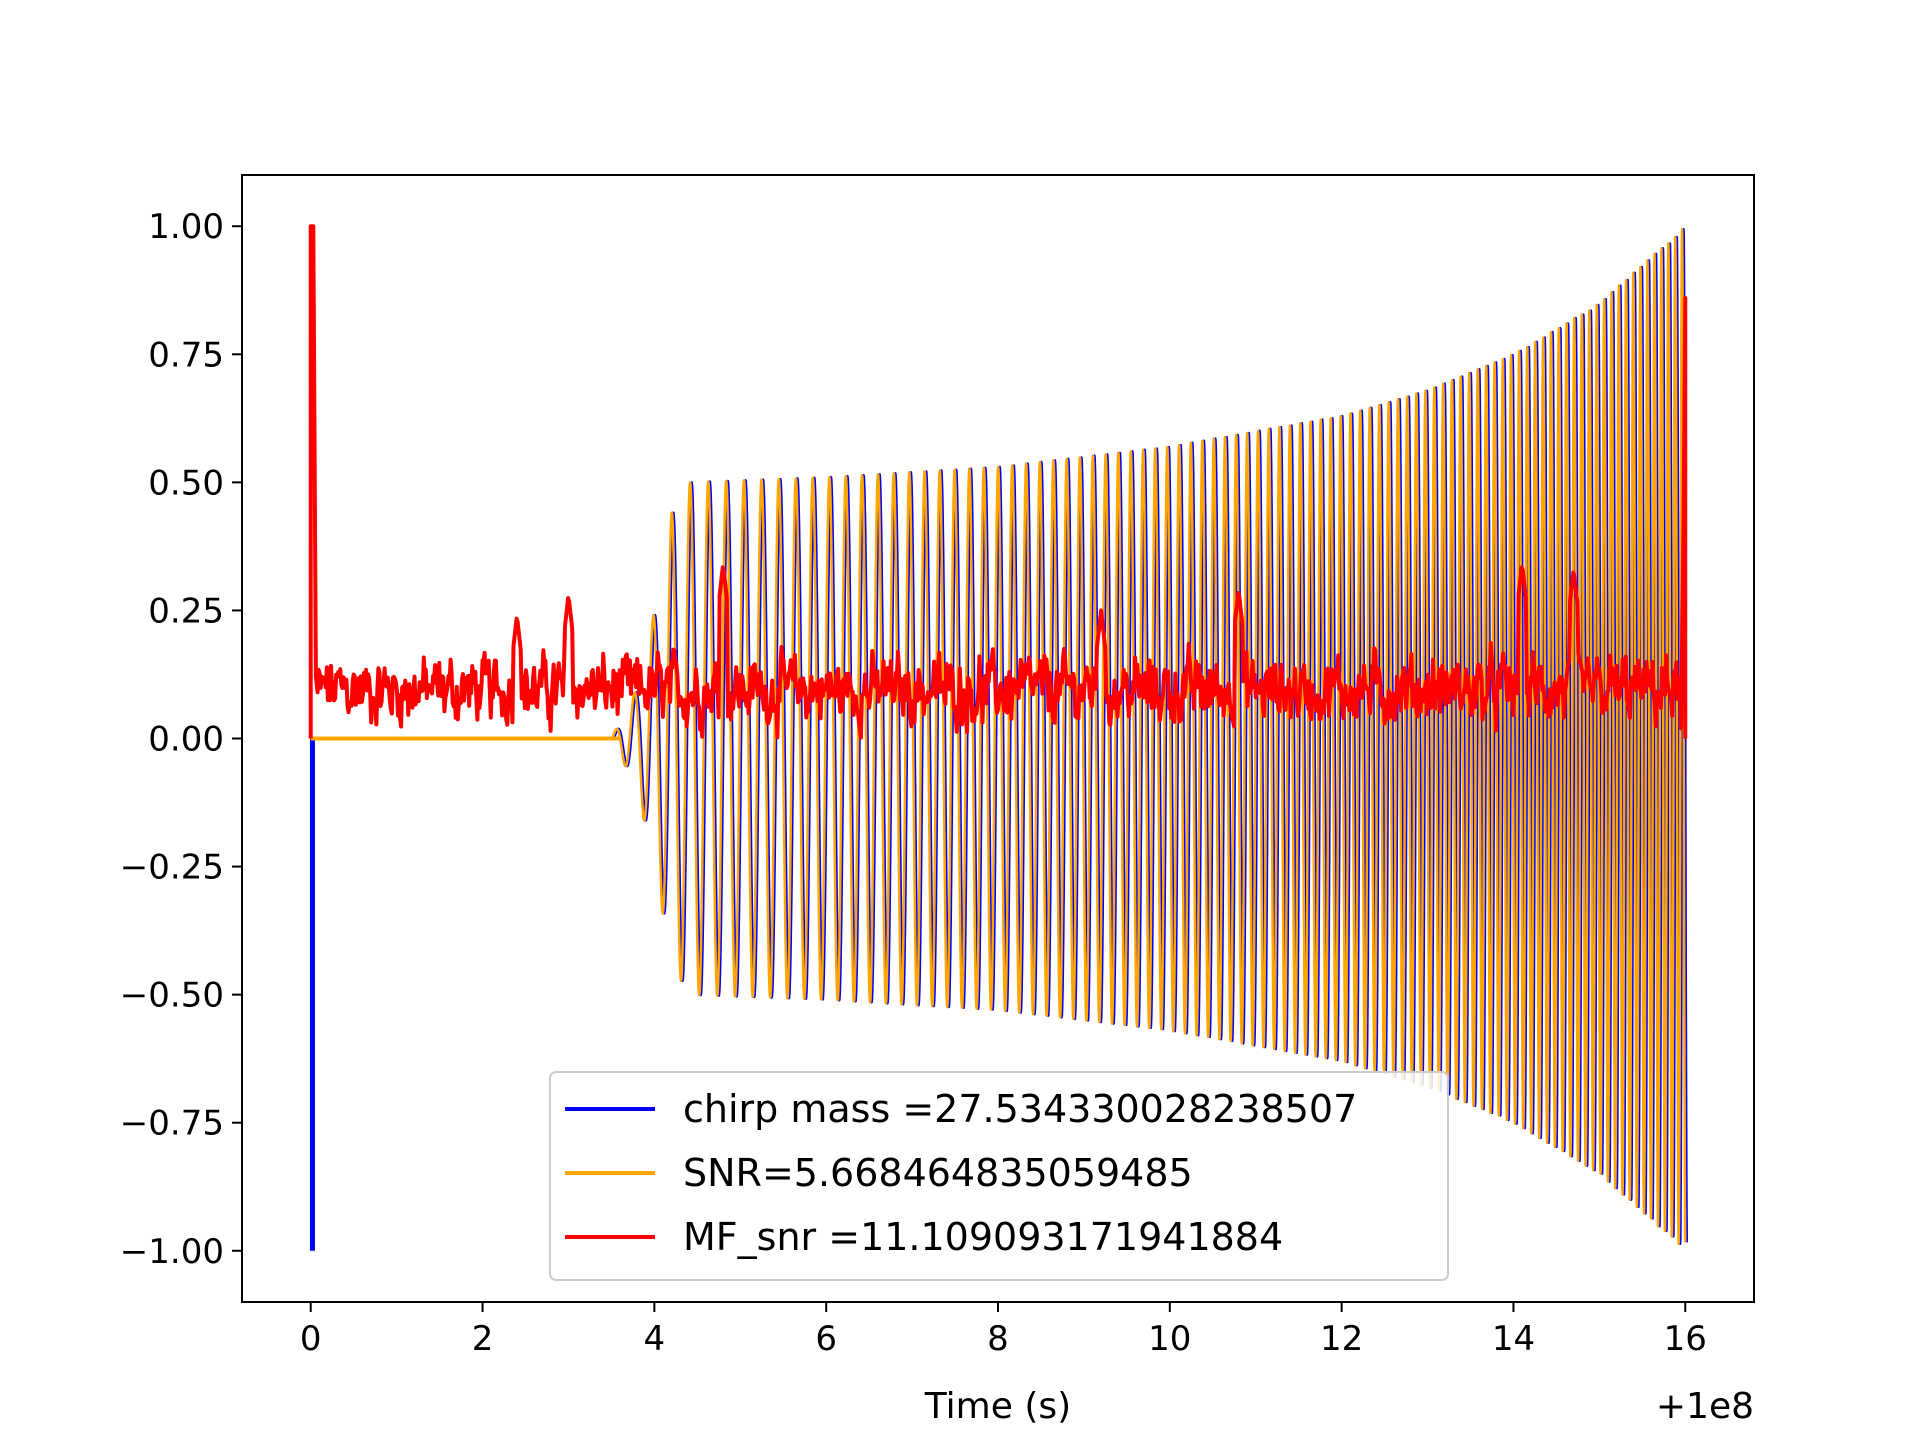 This screenshot has height=1440, width=1920. What do you see at coordinates (172, 868) in the screenshot?
I see `y-tick-label: −0.25` at bounding box center [172, 868].